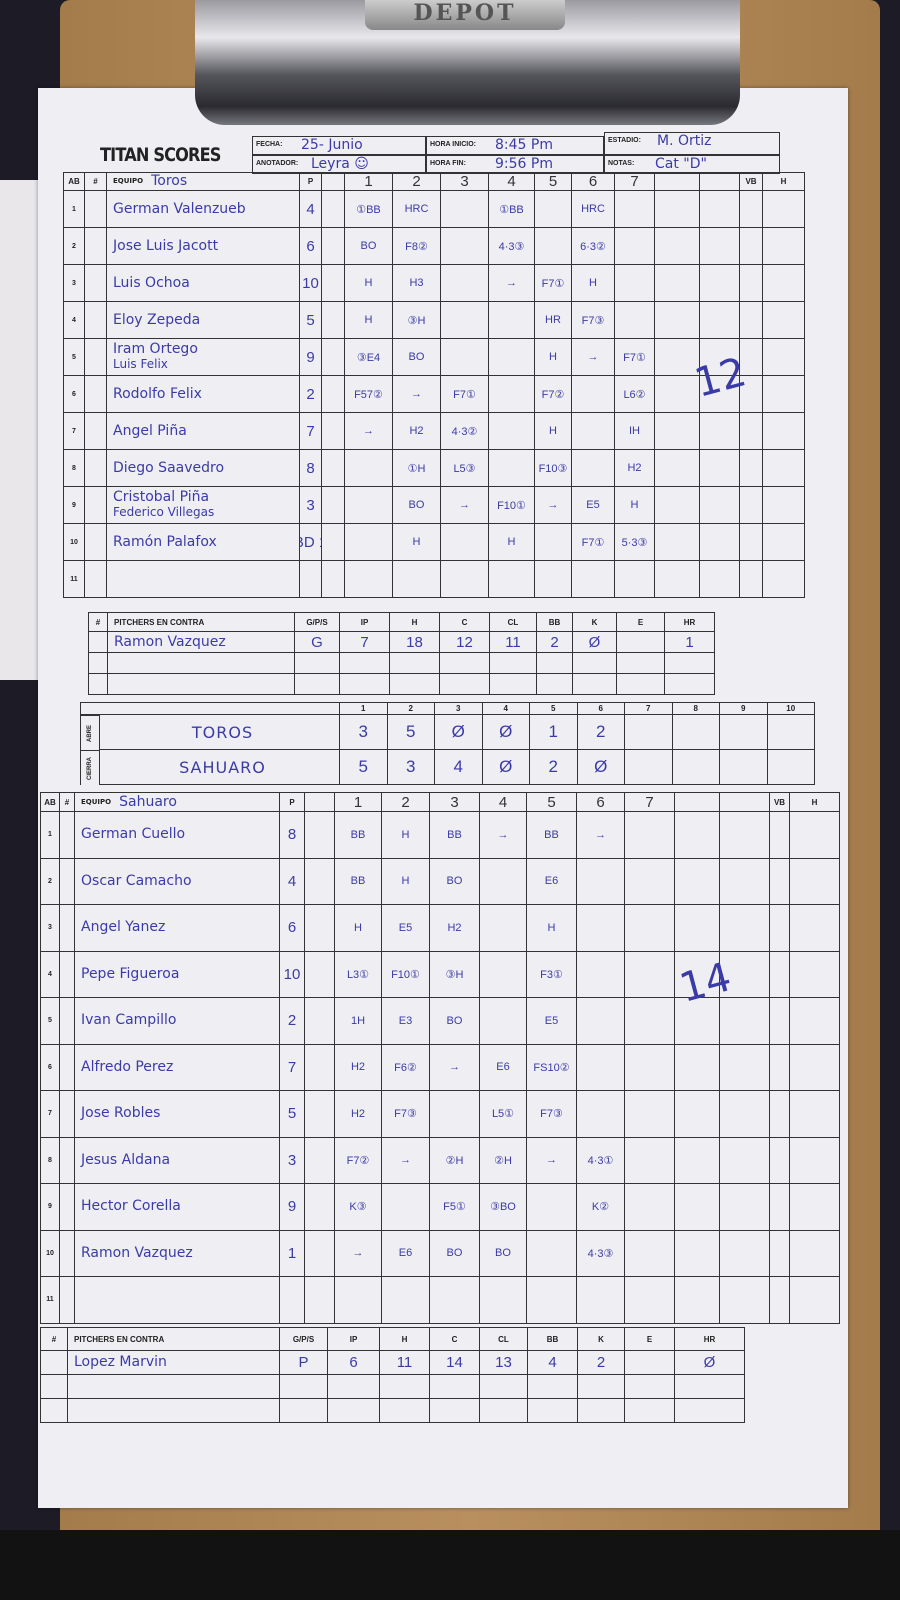 This screenshot has width=900, height=1600. What do you see at coordinates (292, 1114) in the screenshot?
I see `player-position: 5` at bounding box center [292, 1114].